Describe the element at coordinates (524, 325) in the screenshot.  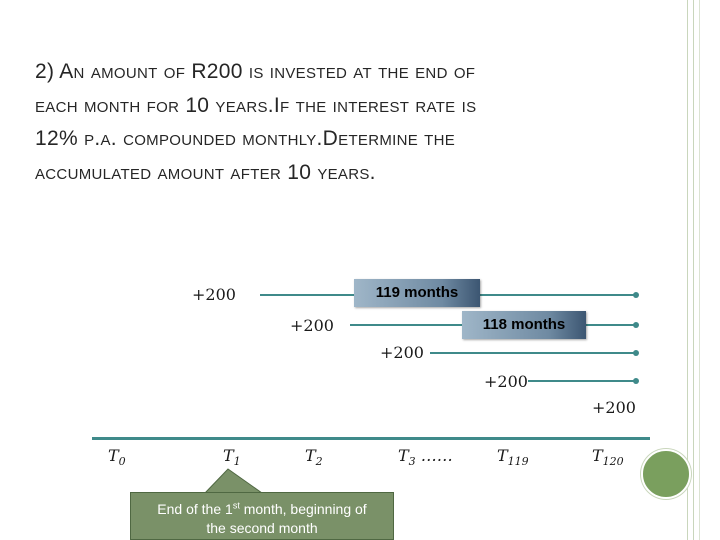
I see `months-box-118: 118 months` at that location.